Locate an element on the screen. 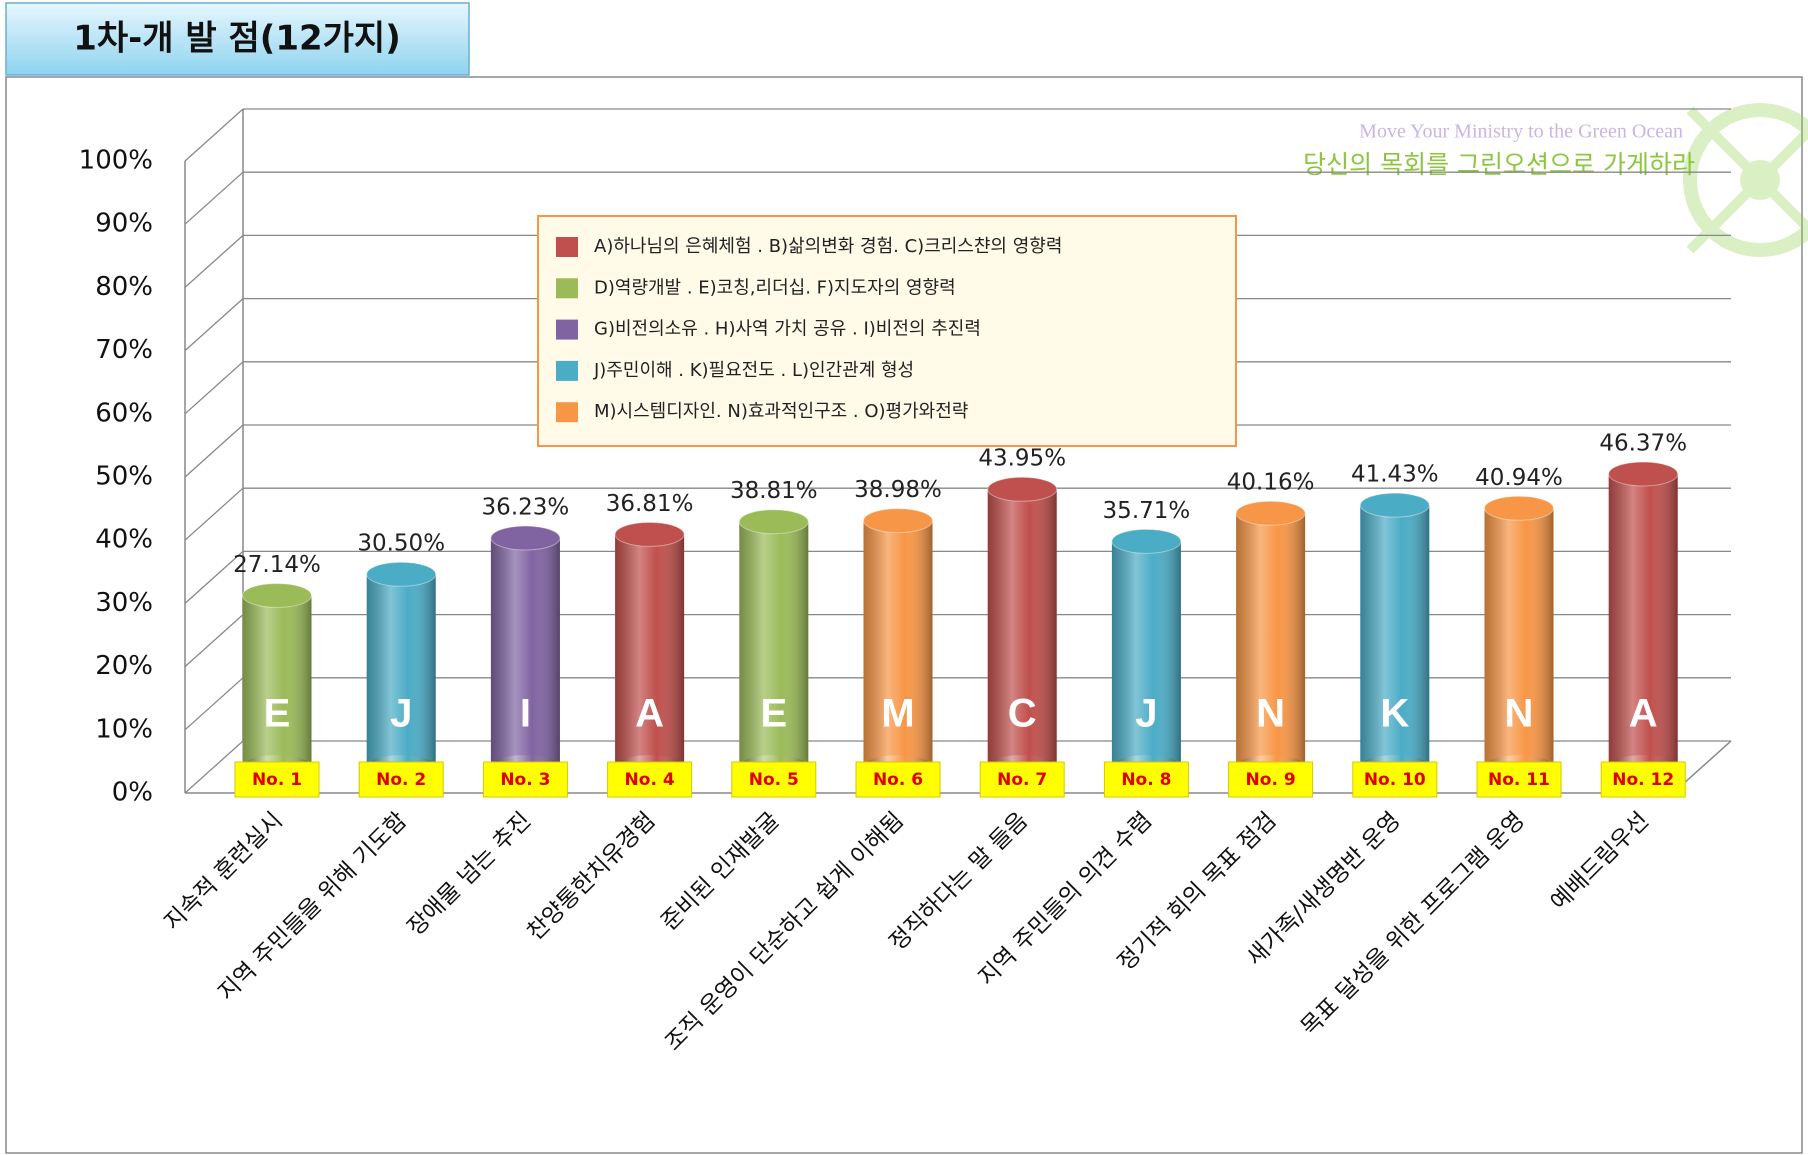 This screenshot has height=1155, width=1808. y-tick-label: 80% is located at coordinates (124, 287).